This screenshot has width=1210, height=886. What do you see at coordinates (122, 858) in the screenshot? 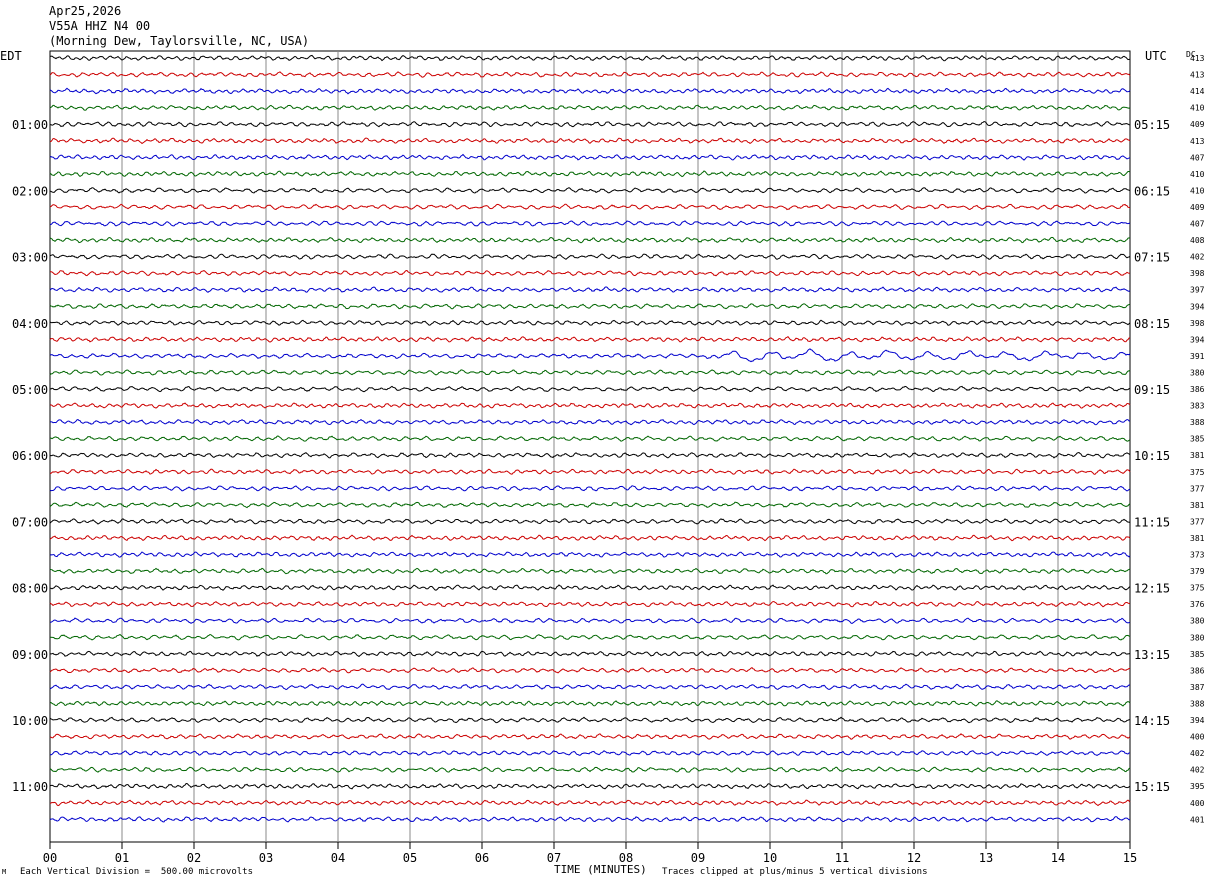
I see `x-tick-label: 01` at bounding box center [122, 858].